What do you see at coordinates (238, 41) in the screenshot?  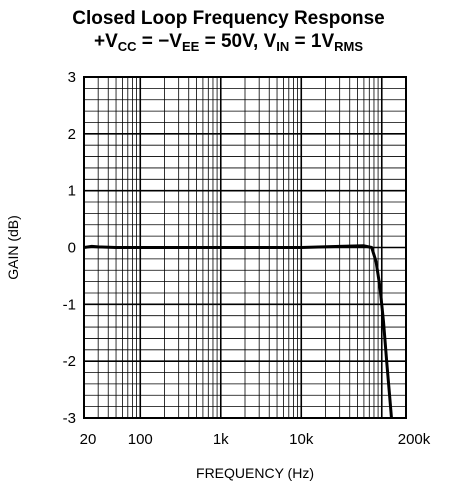 I see `subtitle-eq: = 50V, V` at bounding box center [238, 41].